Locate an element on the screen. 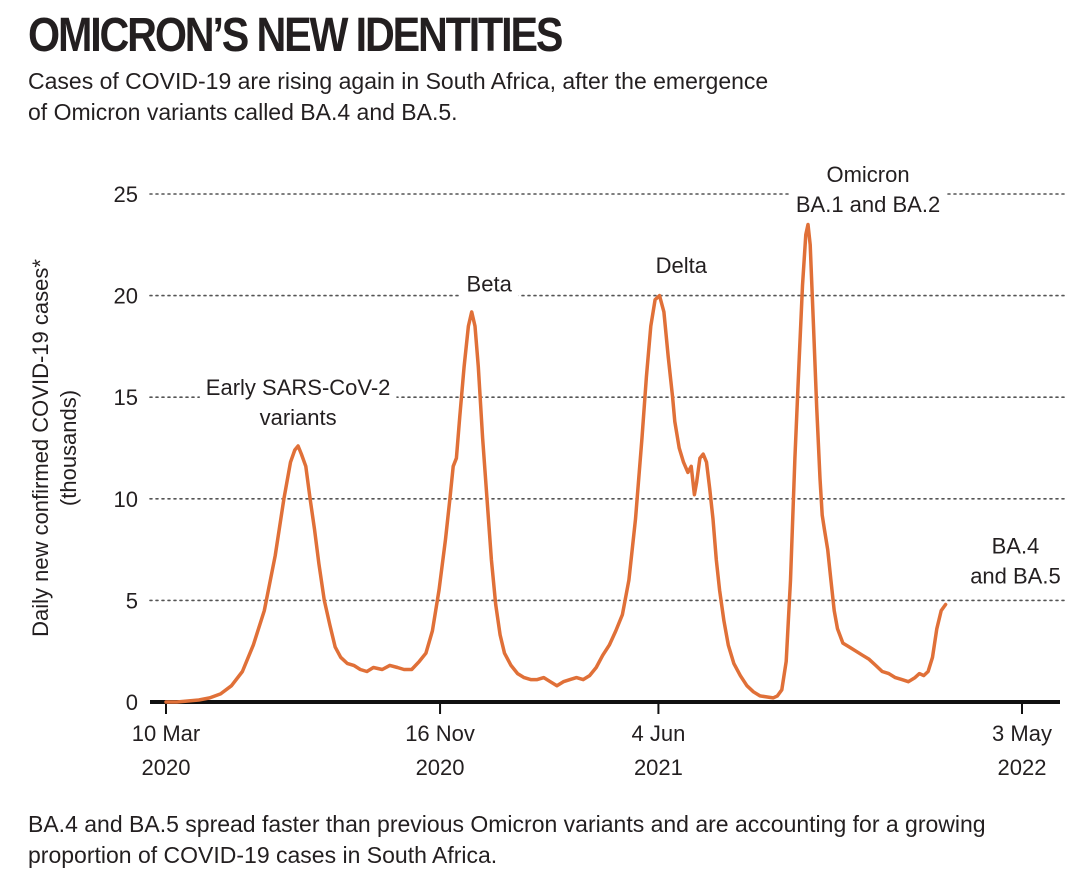  annotation-3-line-0: Omicron is located at coordinates (867, 174).